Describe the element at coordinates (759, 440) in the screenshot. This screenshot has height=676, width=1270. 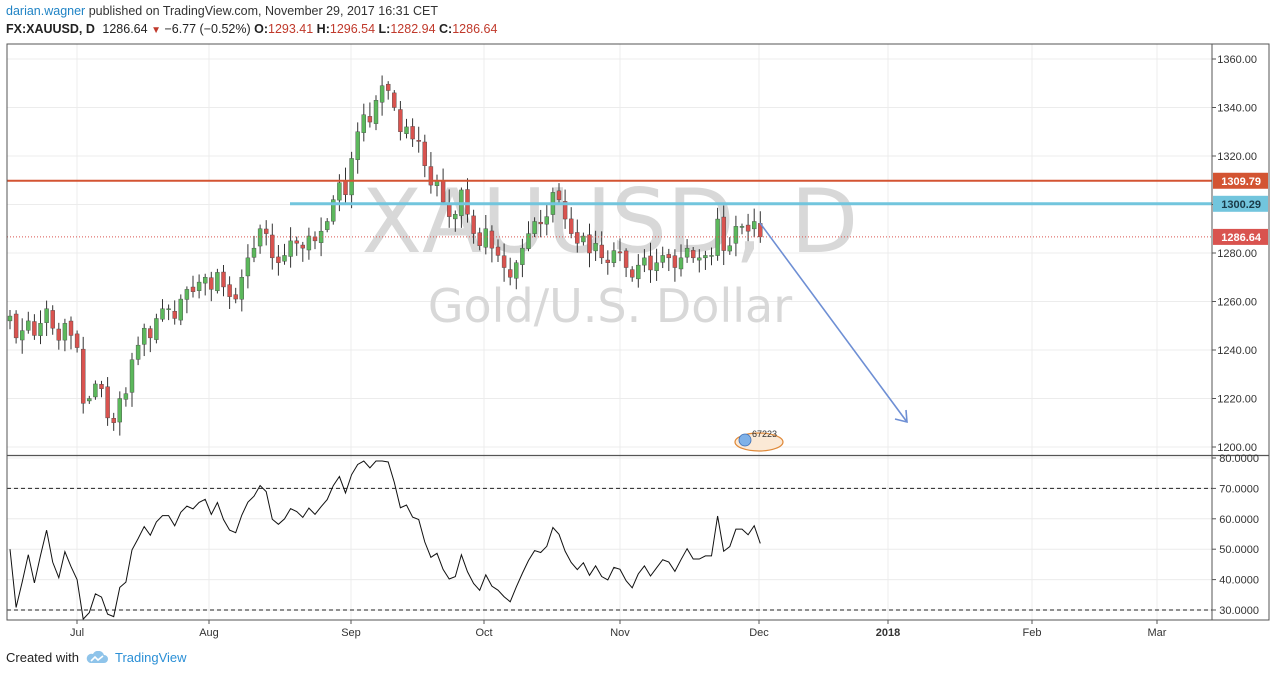
I see `event-badge: 67223` at that location.